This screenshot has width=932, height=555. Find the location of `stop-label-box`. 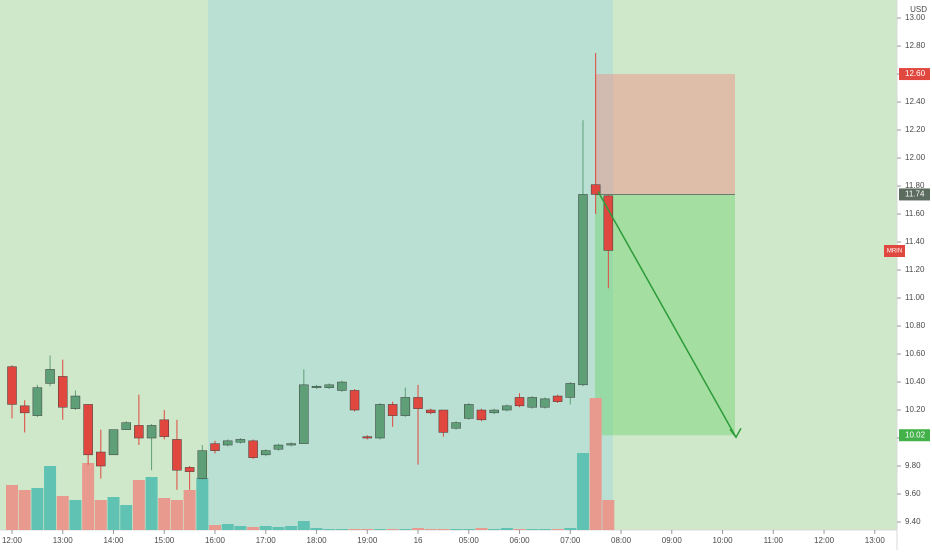

stop-label-box is located at coordinates (914, 74).